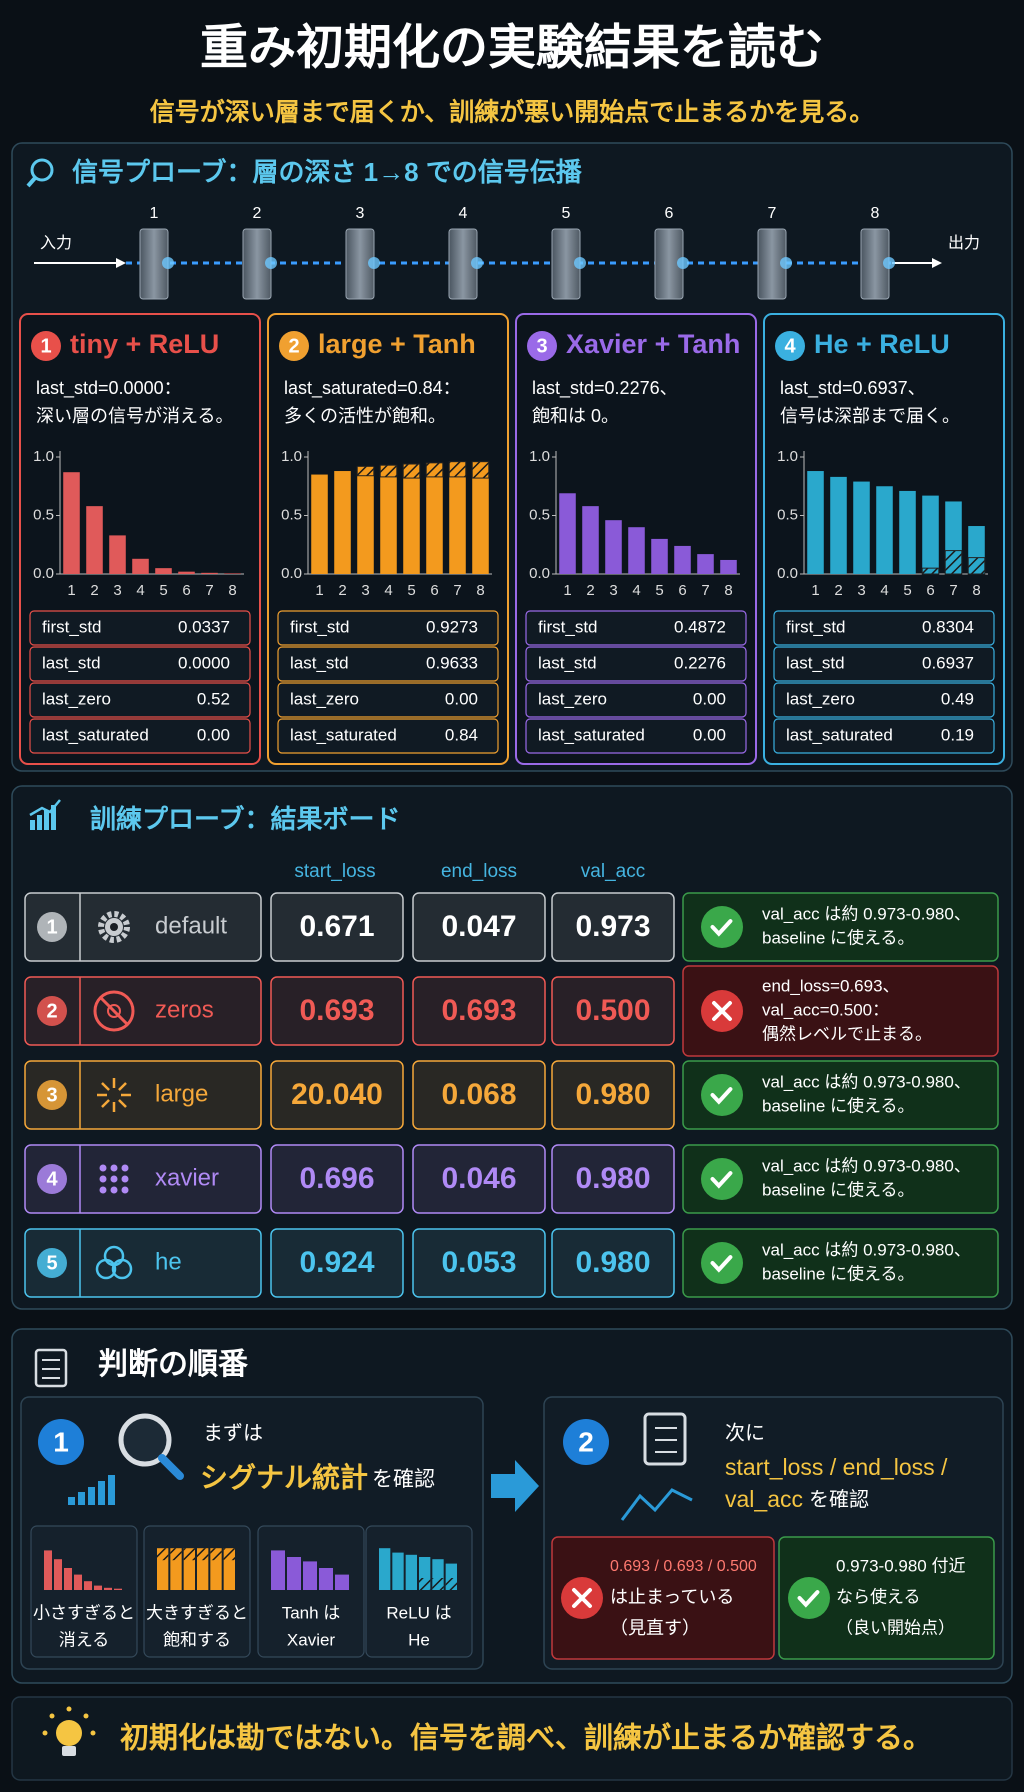 This screenshot has width=1024, height=1792. I want to click on x-tick-label: 4, so click(140, 590).